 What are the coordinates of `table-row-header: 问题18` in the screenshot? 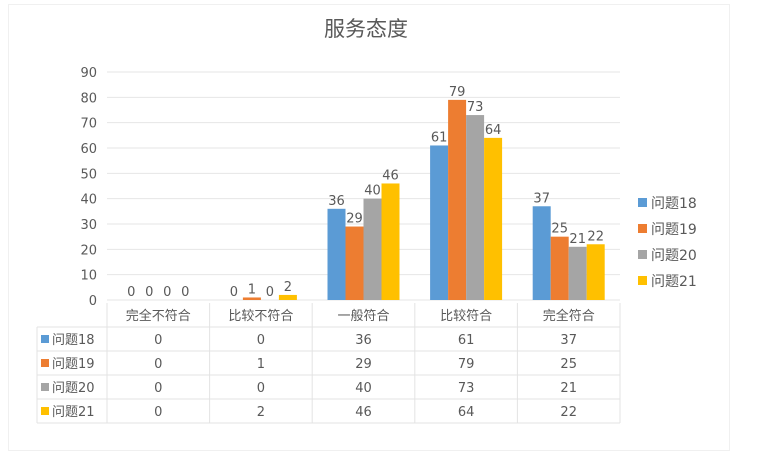 It's located at (73, 340).